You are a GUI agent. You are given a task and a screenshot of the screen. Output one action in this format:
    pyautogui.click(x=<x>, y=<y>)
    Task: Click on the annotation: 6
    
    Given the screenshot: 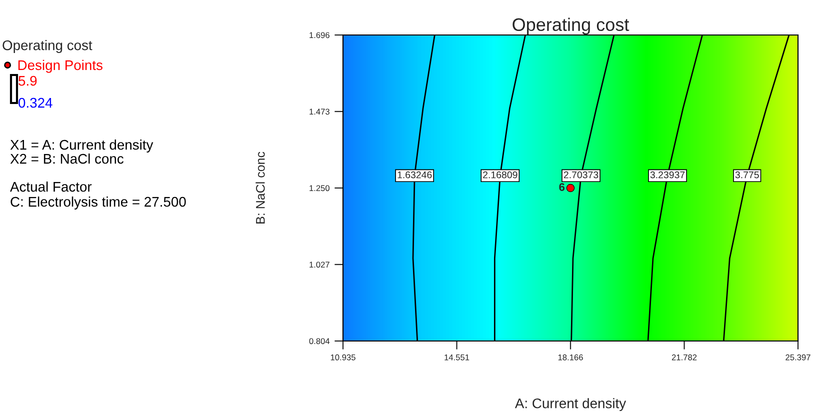 What is the action you would take?
    pyautogui.click(x=562, y=187)
    